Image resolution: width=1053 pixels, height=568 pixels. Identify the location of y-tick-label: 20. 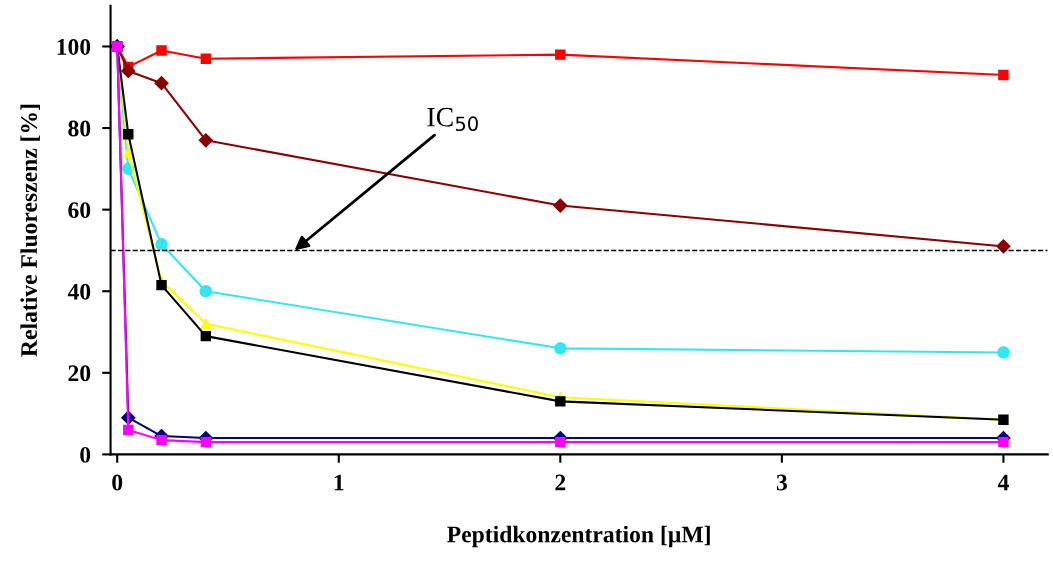
(79, 373).